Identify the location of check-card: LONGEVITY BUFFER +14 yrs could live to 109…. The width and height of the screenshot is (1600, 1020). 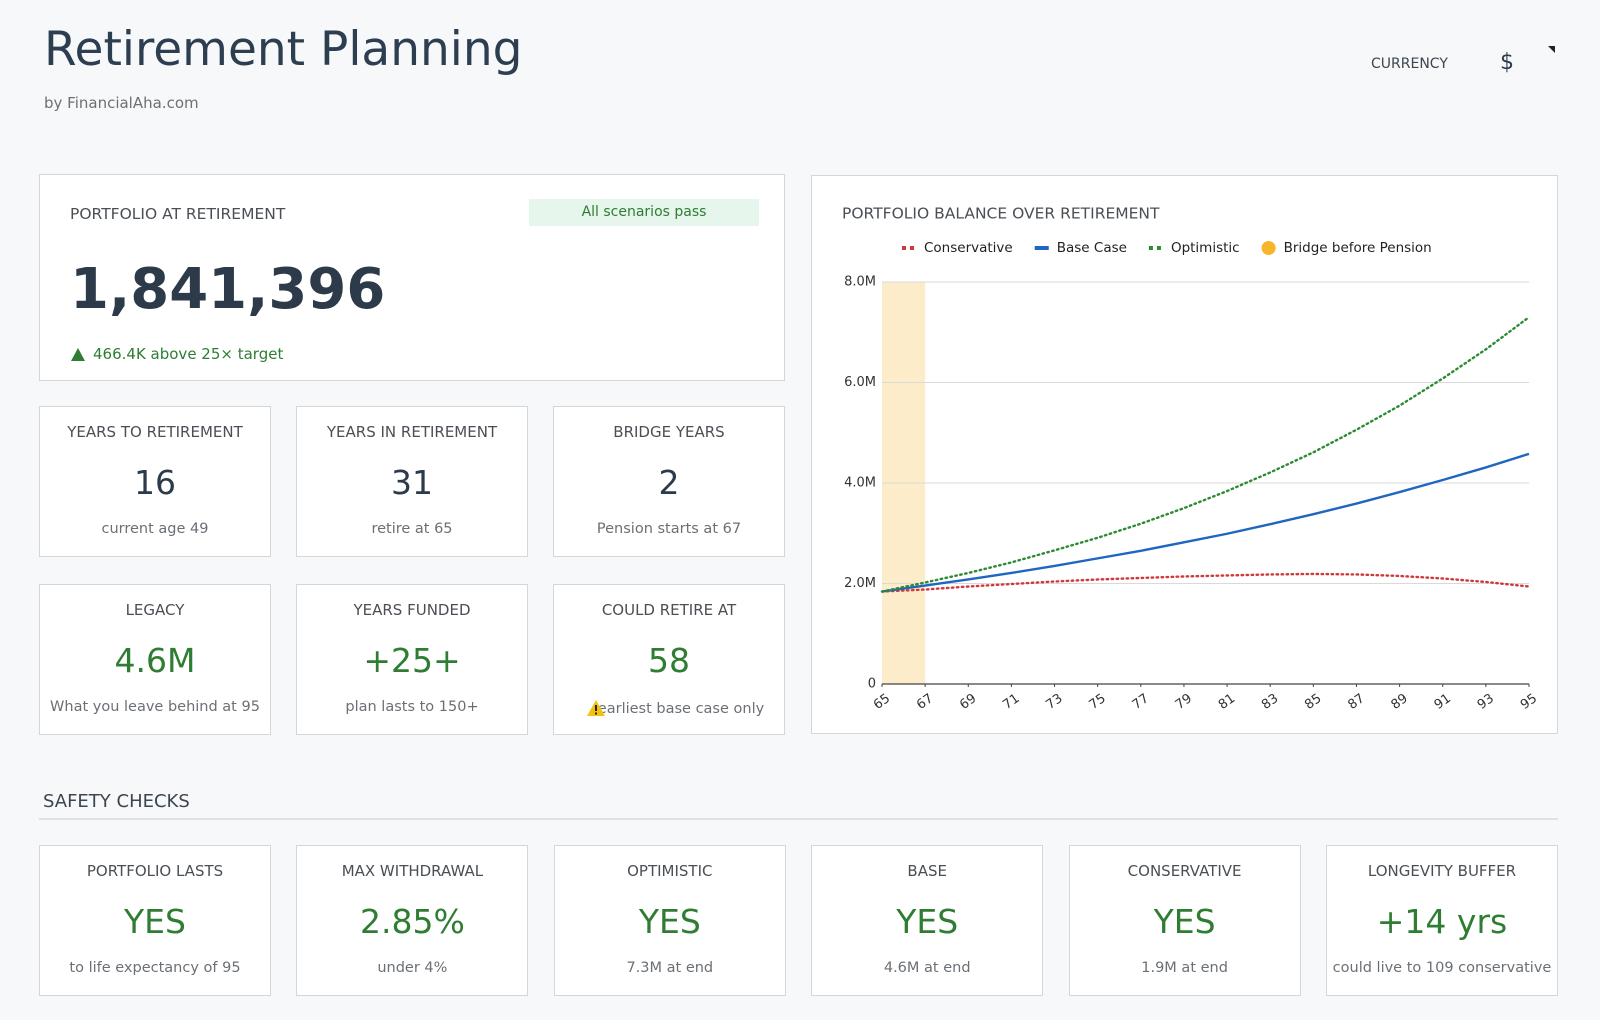
(1442, 920).